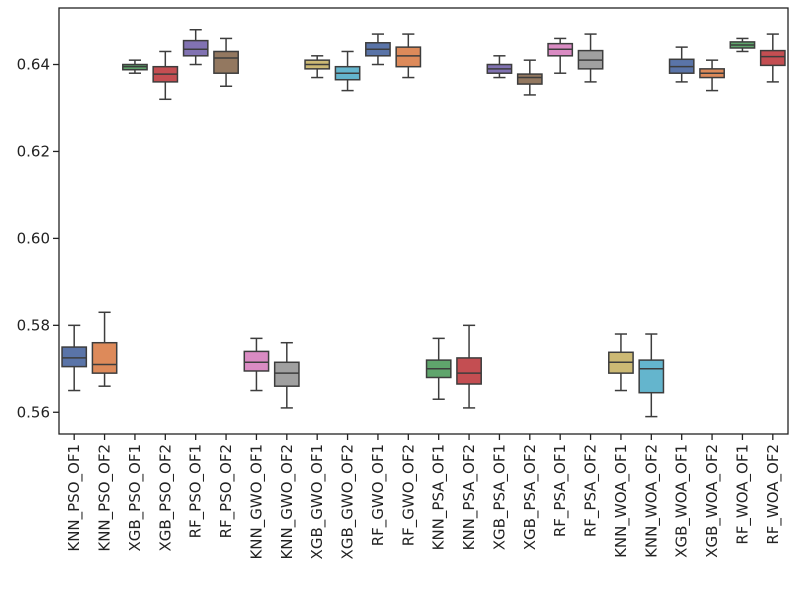 The width and height of the screenshot is (798, 594). I want to click on box-rf-psa-of2, so click(590, 58).